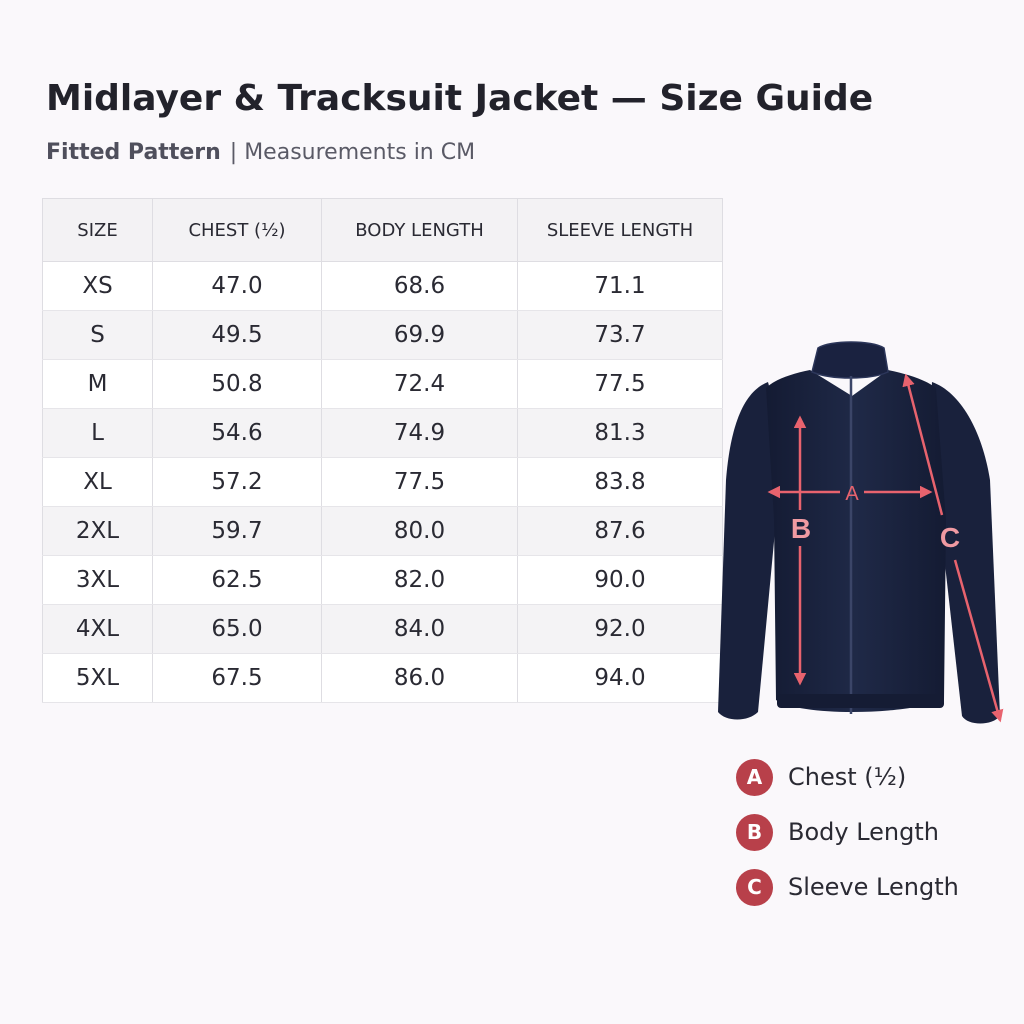  Describe the element at coordinates (950, 537) in the screenshot. I see `marker-c: C` at that location.